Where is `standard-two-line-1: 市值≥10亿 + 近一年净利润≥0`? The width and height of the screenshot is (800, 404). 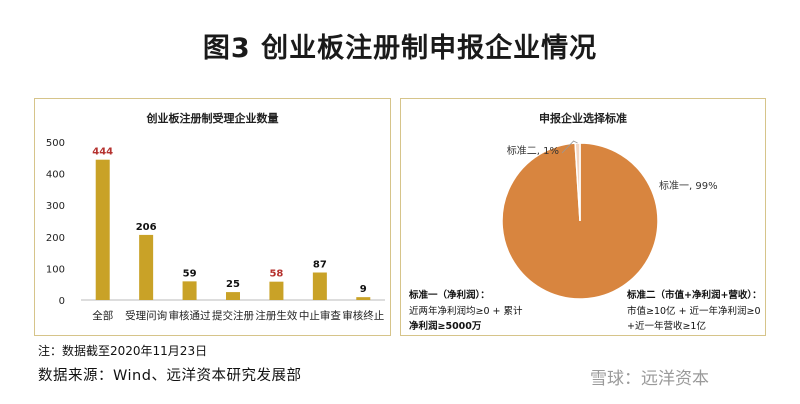 standard-two-line-1: 市值≥10亿 + 近一年净利润≥0 is located at coordinates (694, 311).